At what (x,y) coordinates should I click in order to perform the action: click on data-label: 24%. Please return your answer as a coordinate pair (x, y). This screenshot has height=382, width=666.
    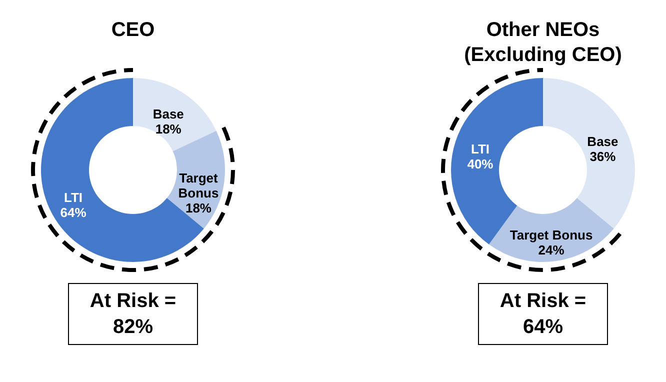
    Looking at the image, I should click on (551, 250).